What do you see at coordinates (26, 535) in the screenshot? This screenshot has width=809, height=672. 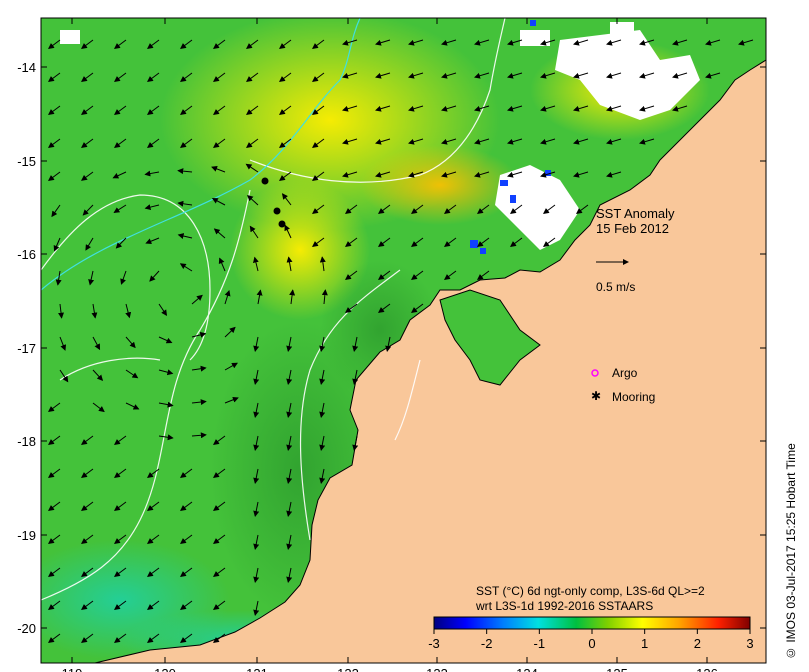 I see `lat-tick-label: -19` at bounding box center [26, 535].